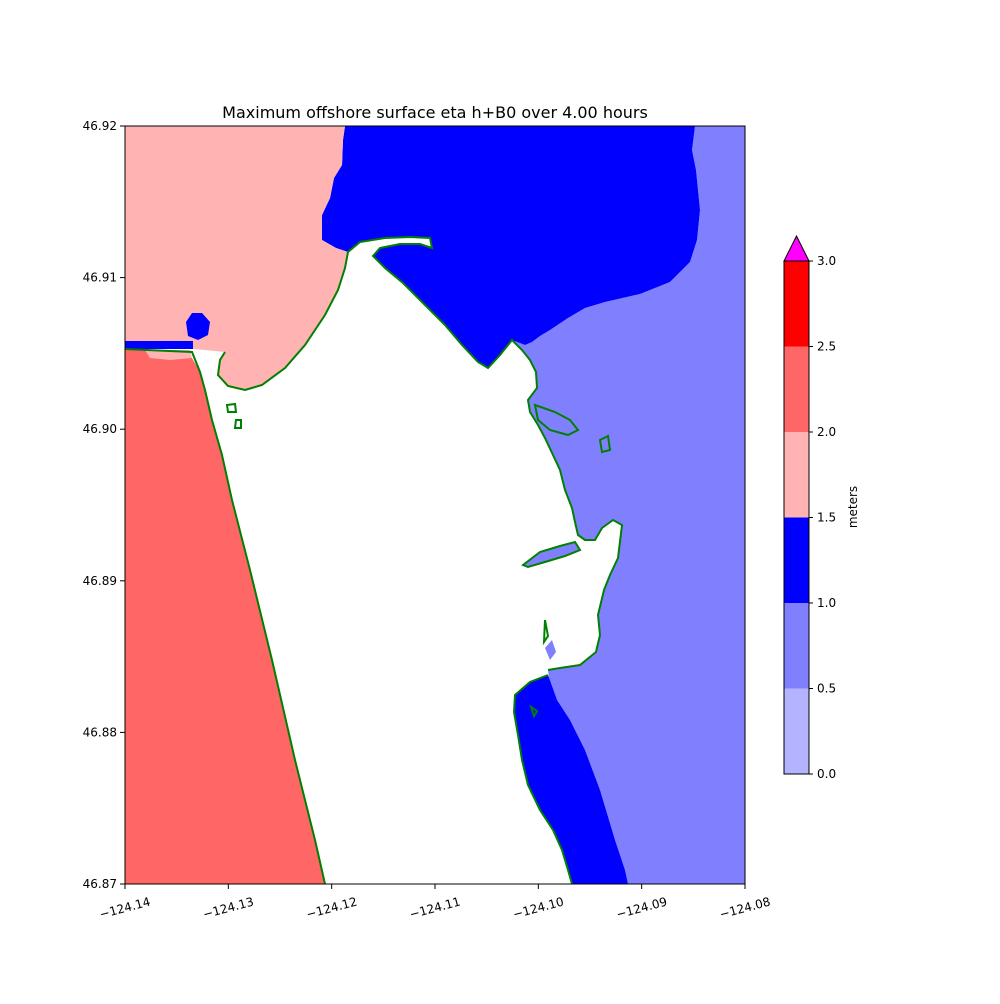  I want to click on colorbar-tick-label: 3.0, so click(826, 261).